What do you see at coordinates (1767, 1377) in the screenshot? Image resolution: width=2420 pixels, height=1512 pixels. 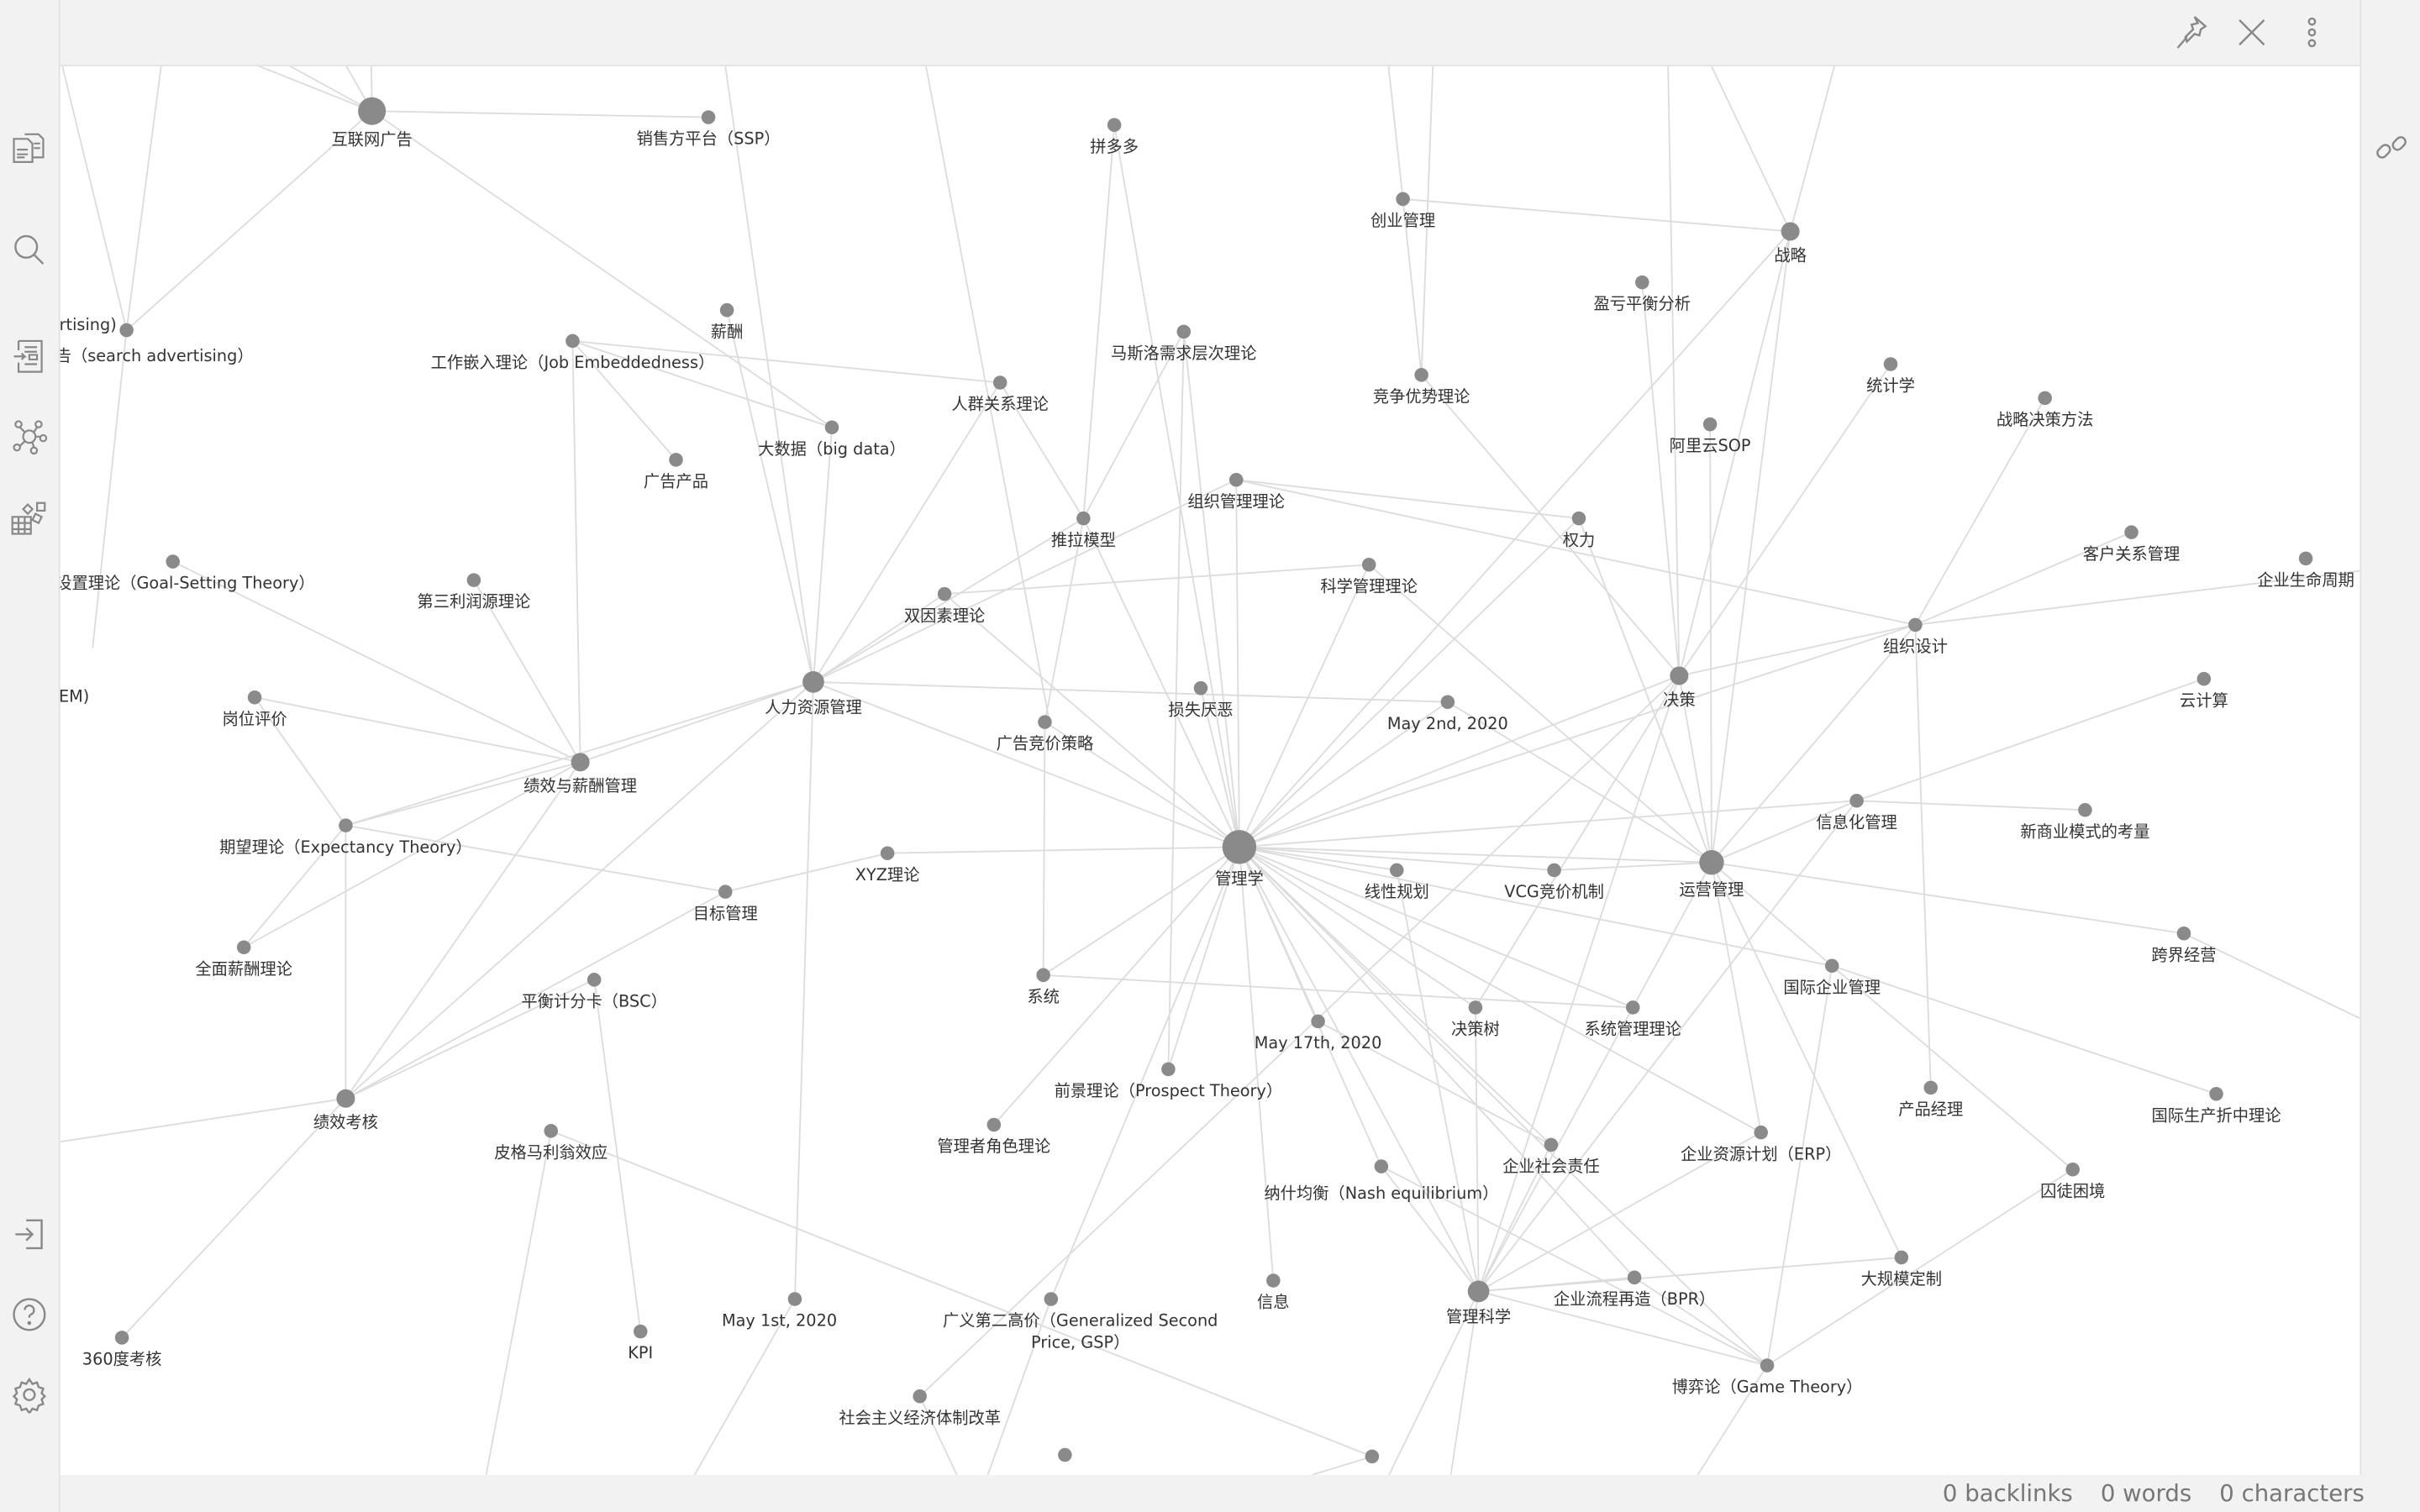 I see `graph-node: 博弈论（Game Theory）` at bounding box center [1767, 1377].